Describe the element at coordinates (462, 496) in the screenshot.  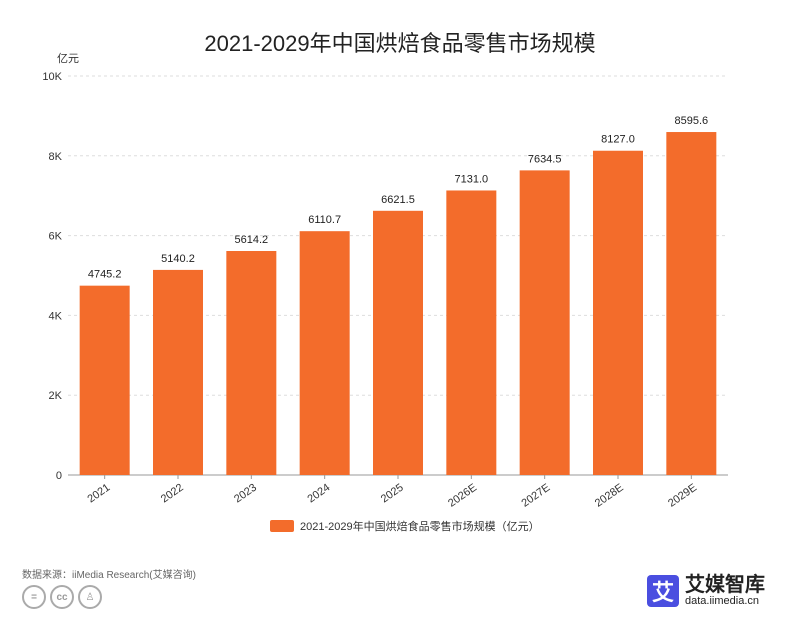
I see `x-tick-label: 2026E` at that location.